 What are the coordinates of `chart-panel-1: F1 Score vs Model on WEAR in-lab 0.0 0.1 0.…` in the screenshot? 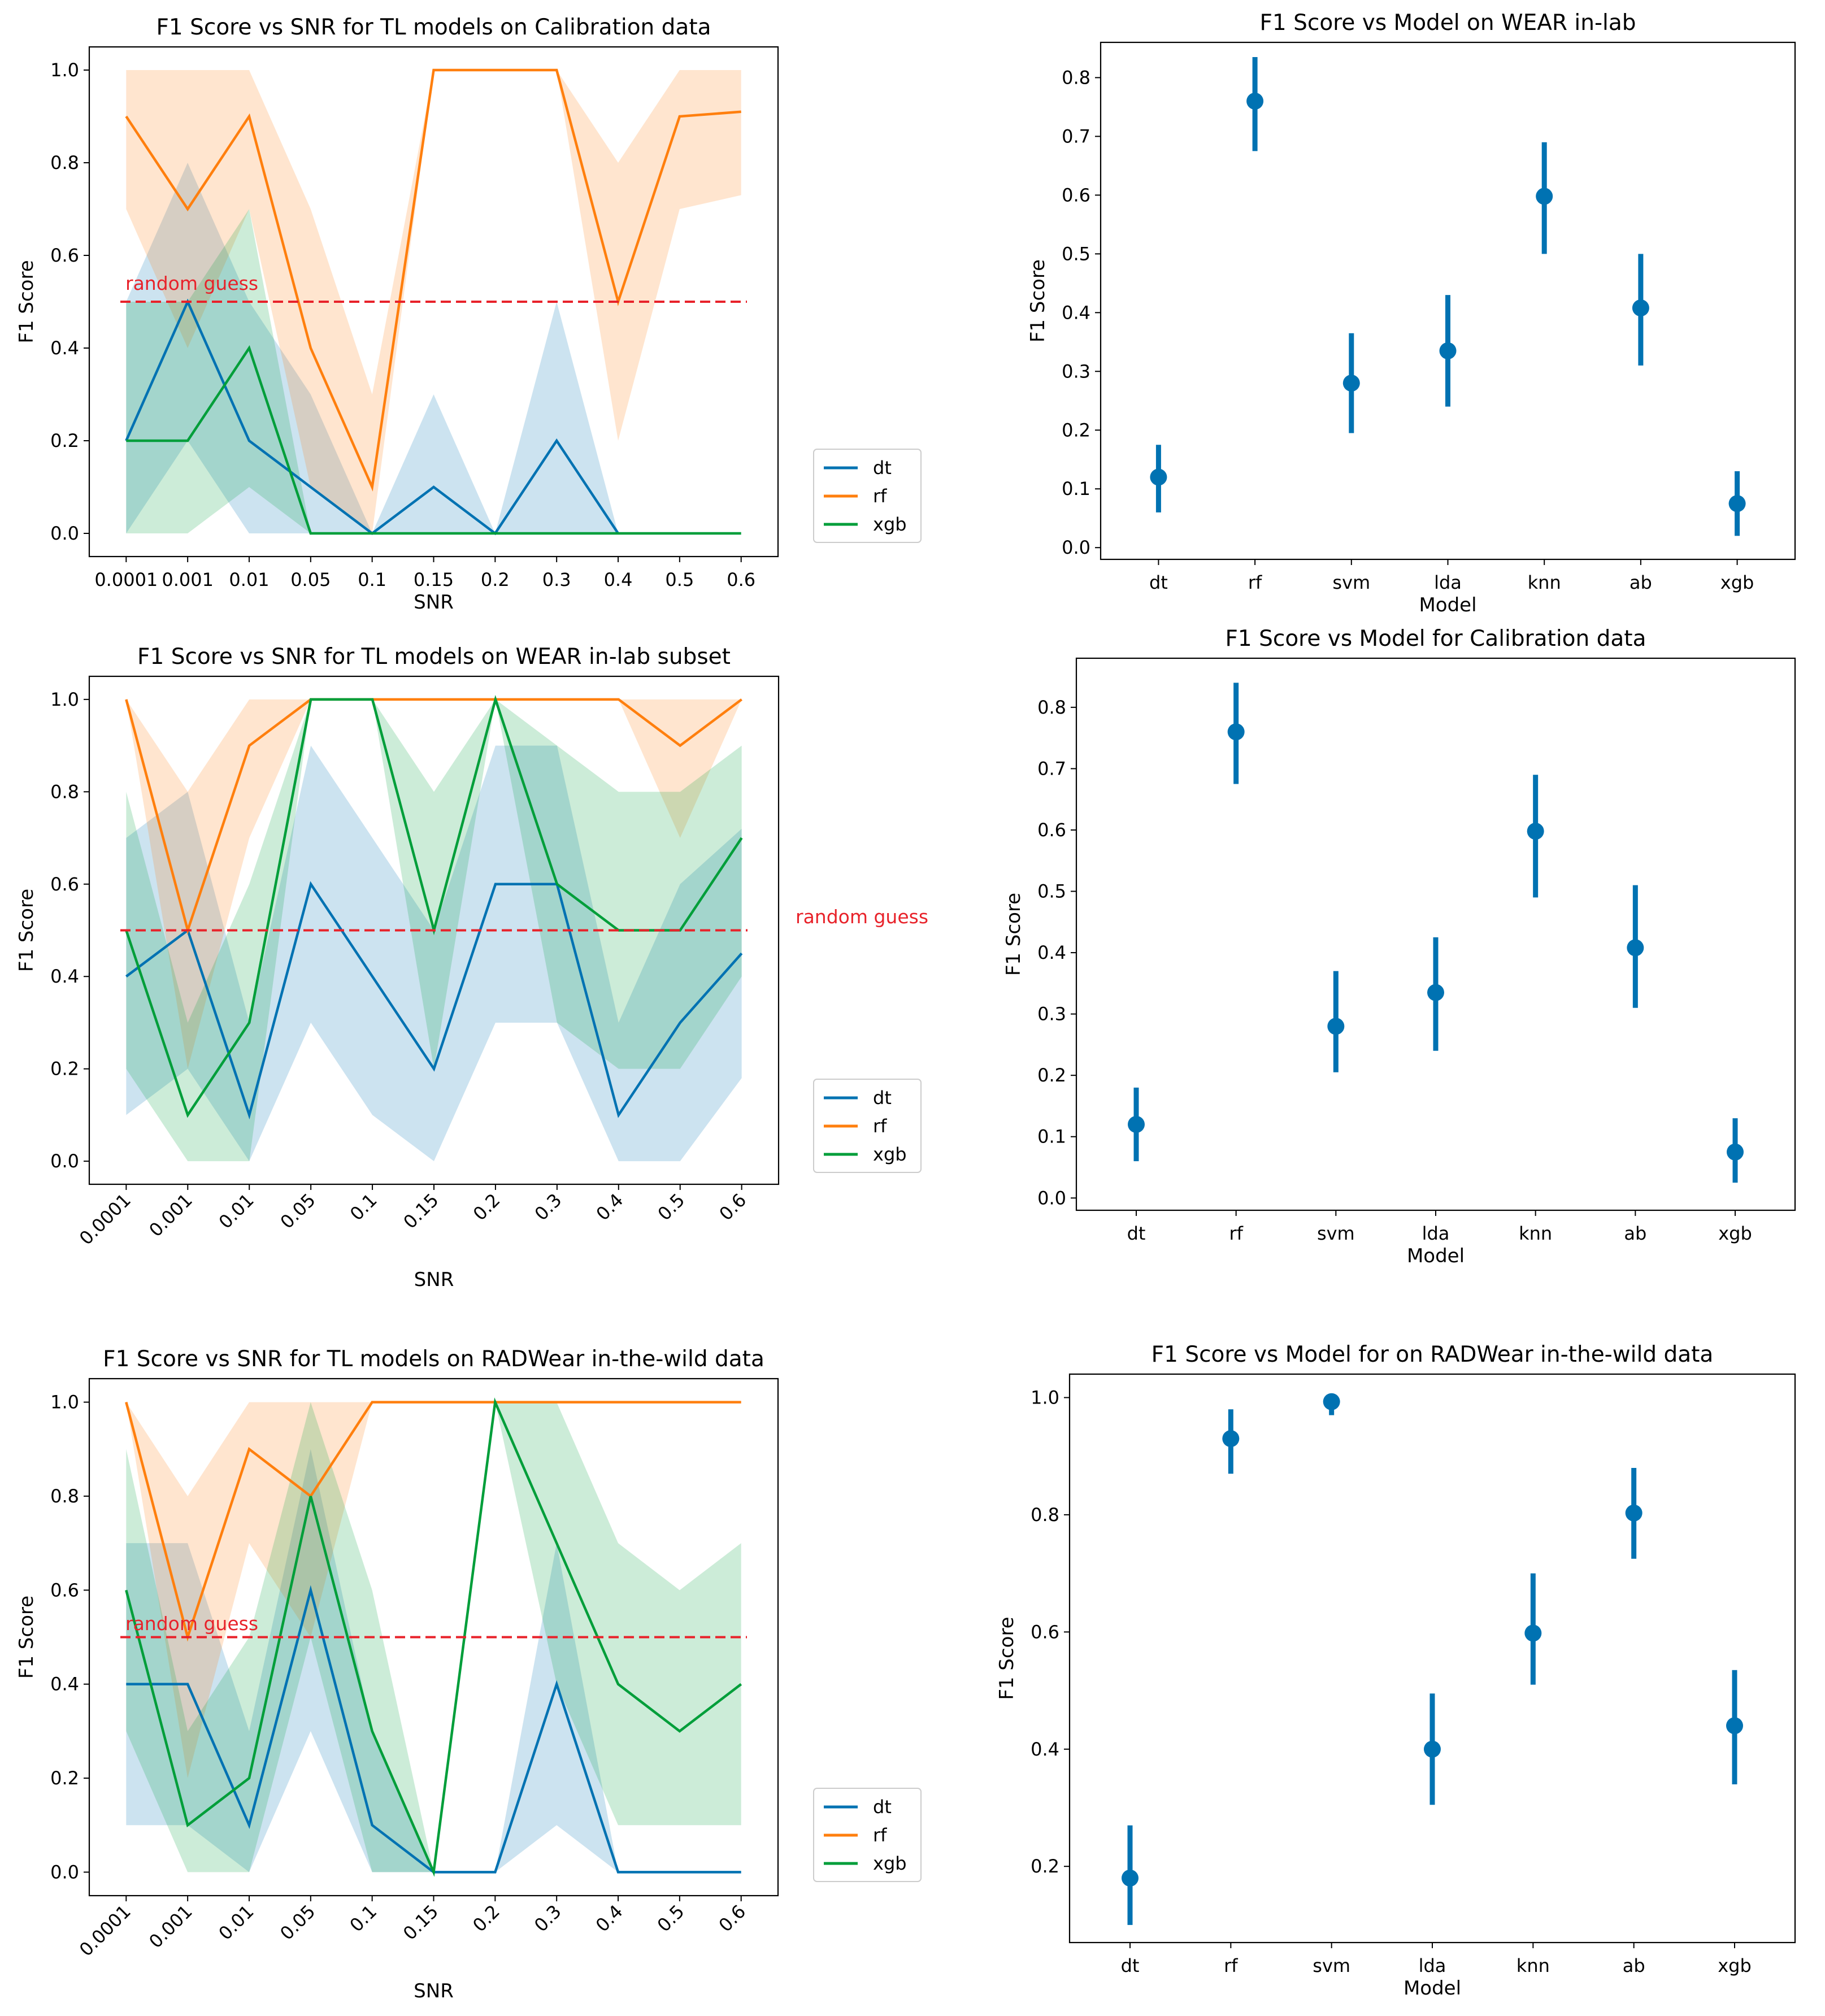 It's located at (1411, 313).